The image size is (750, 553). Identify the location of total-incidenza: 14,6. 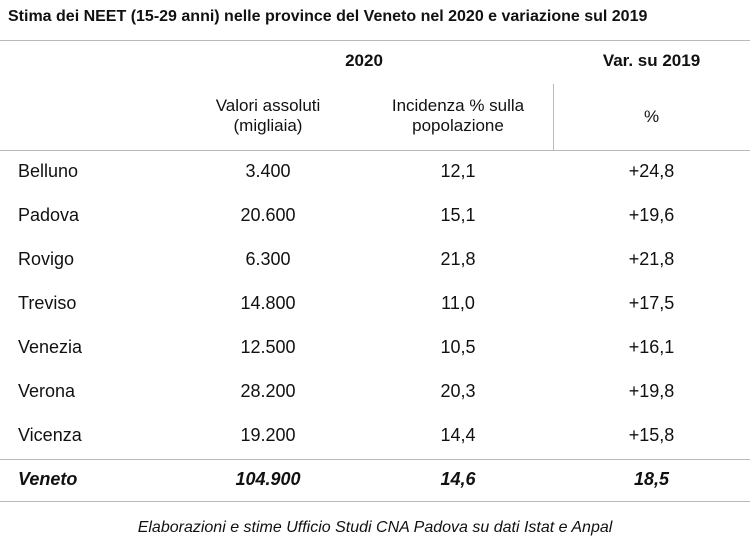
(458, 479).